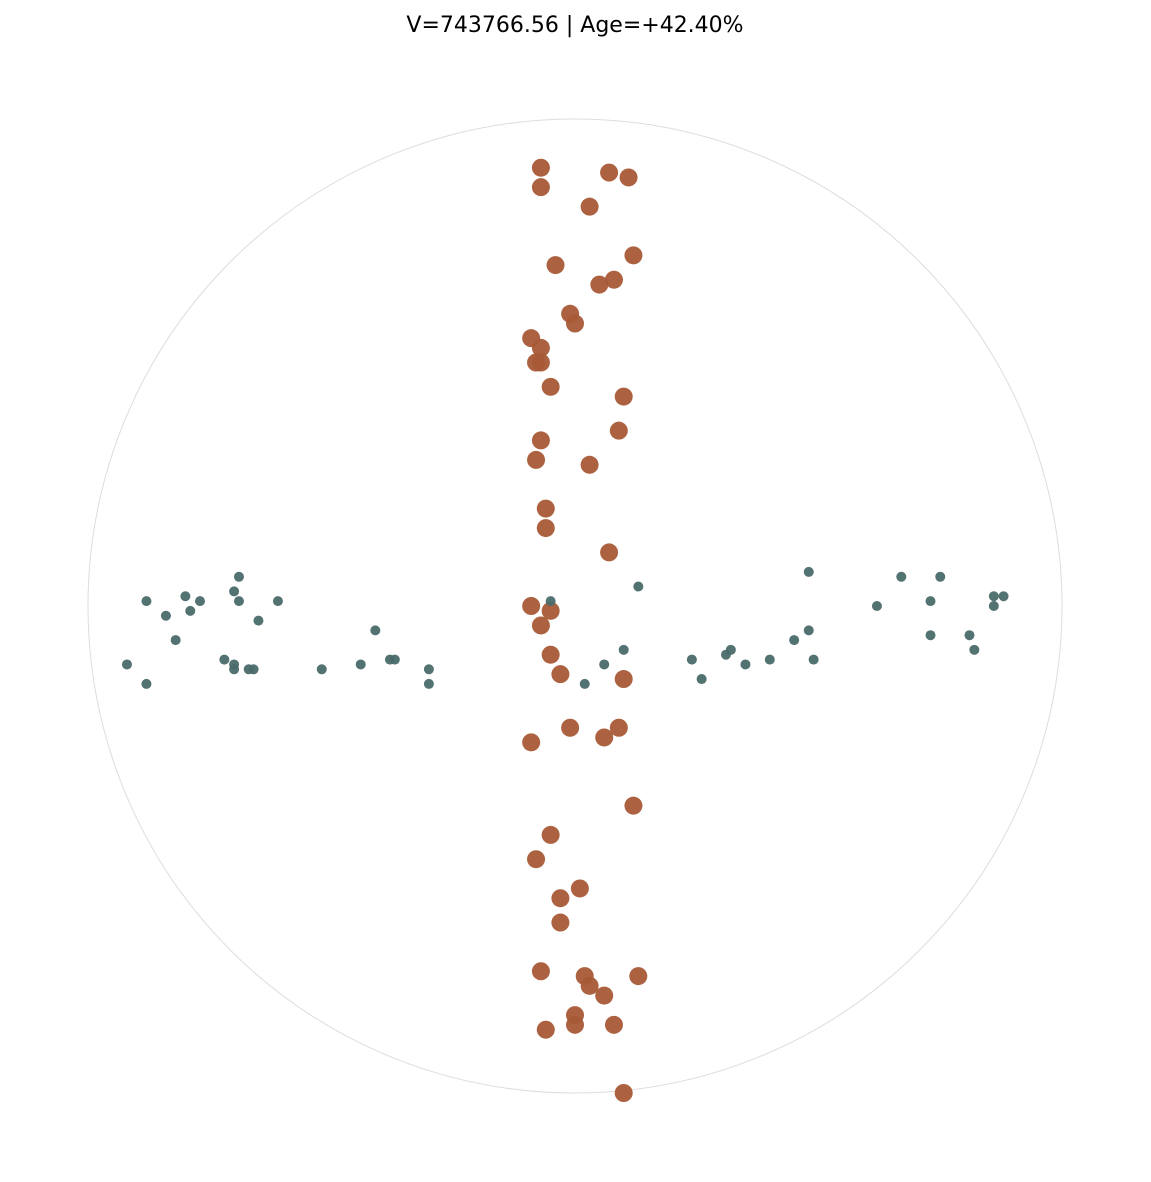 This screenshot has height=1182, width=1151. I want to click on chart-title: V=743766.56 | Age=+42.40%, so click(574, 25).